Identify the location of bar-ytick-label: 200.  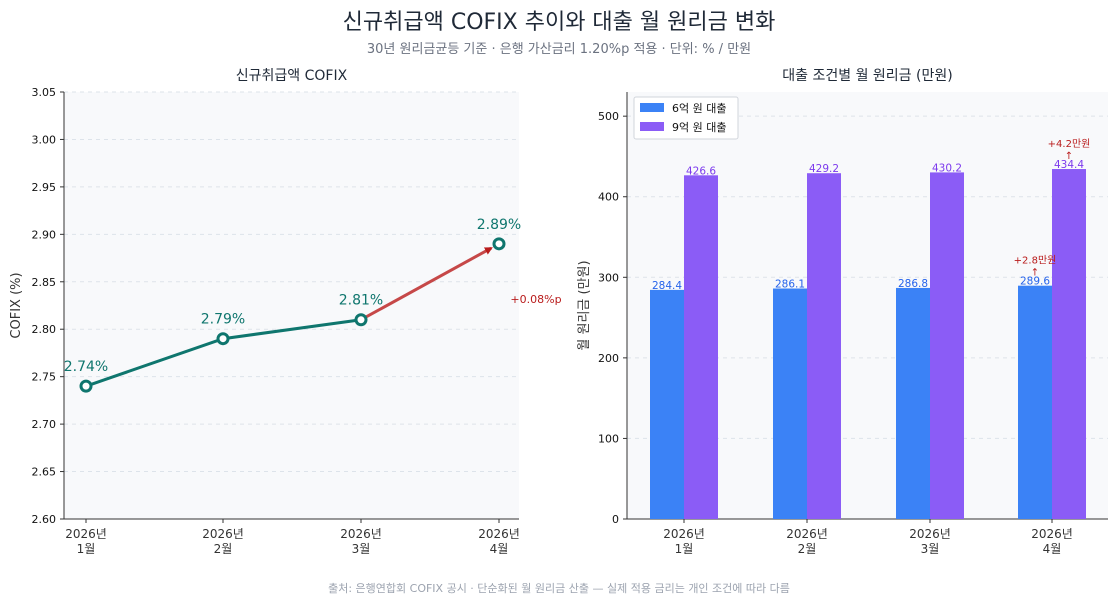
(608, 358).